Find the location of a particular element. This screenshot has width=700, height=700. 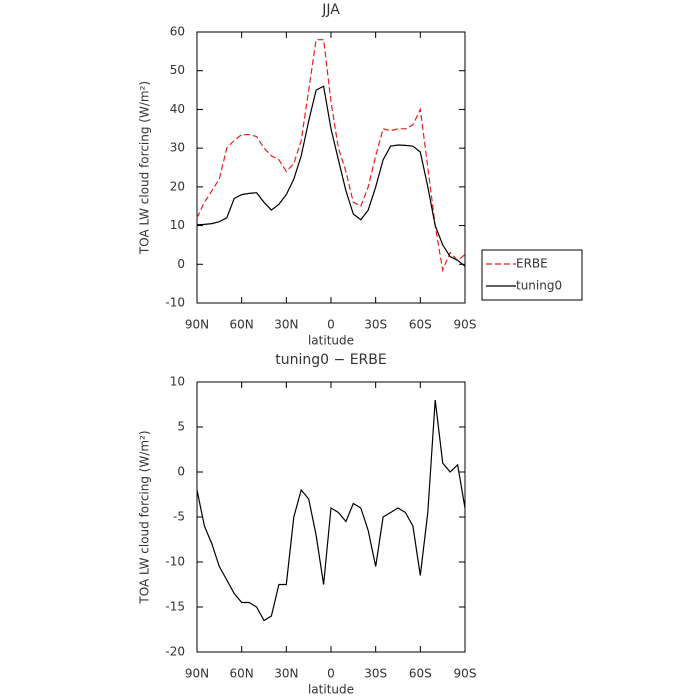

y-tick-label: 20 is located at coordinates (177, 186).